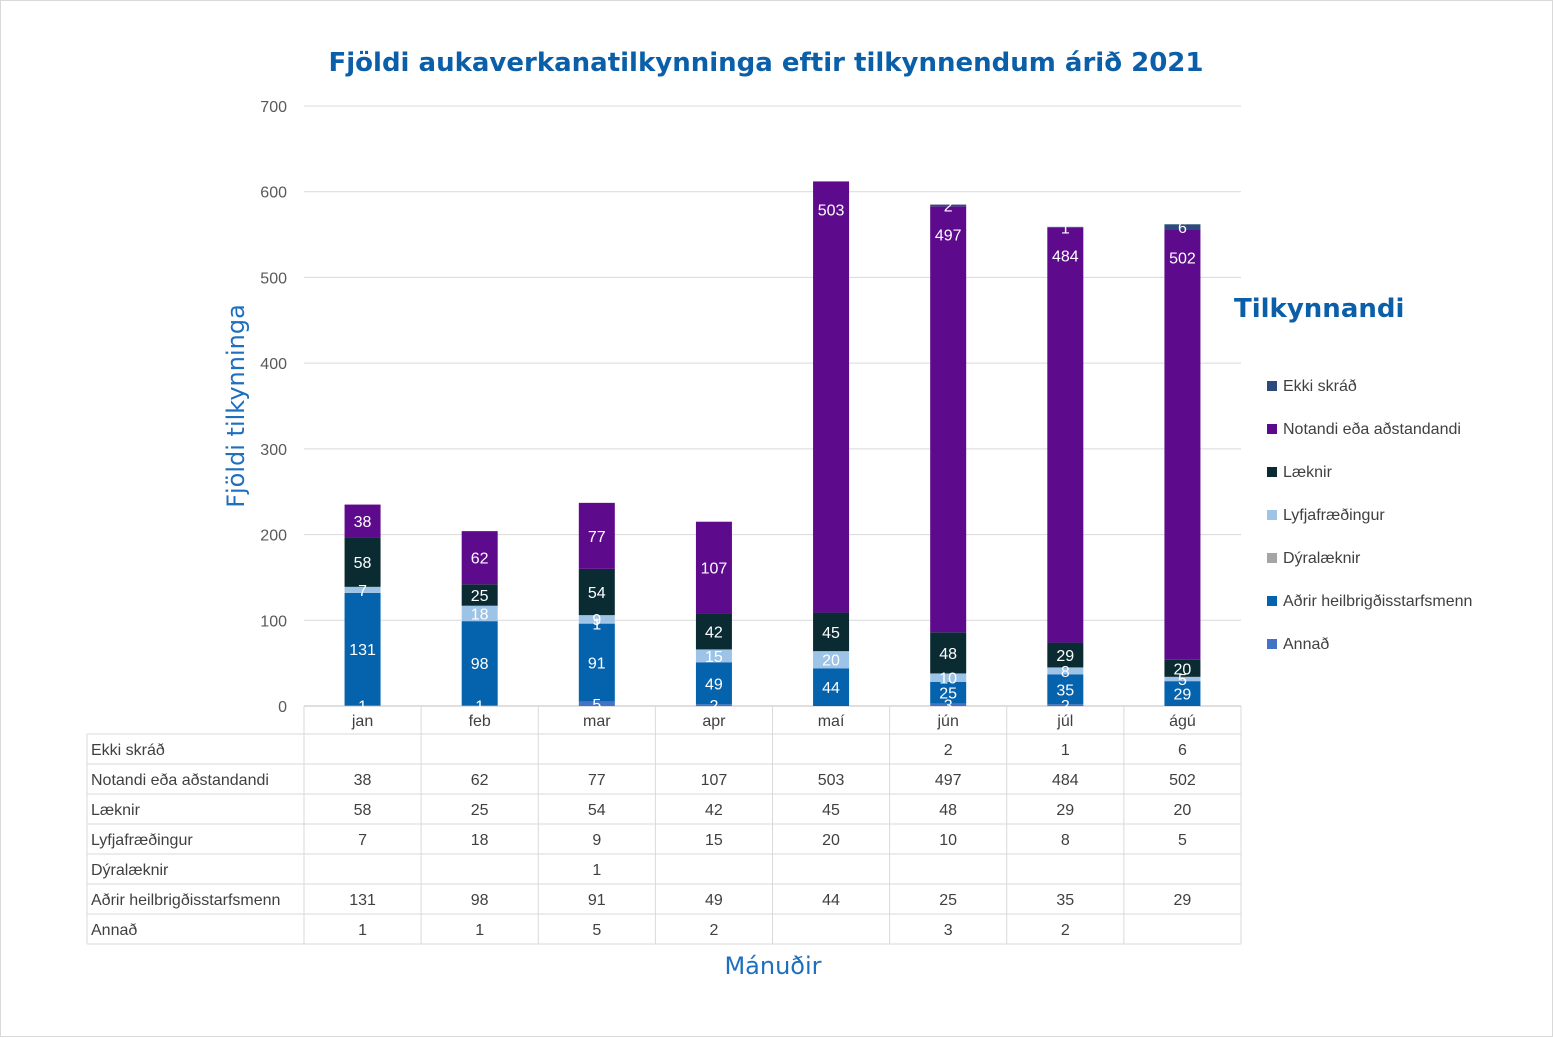 This screenshot has height=1038, width=1553. I want to click on data-label: 48, so click(948, 654).